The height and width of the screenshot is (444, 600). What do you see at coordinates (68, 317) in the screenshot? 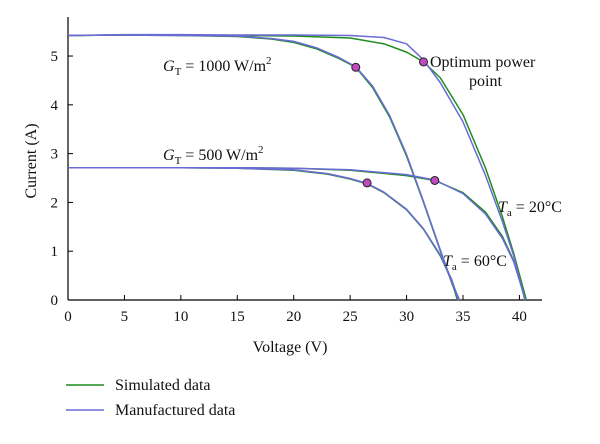
I see `x-tick-label: 0` at bounding box center [68, 317].